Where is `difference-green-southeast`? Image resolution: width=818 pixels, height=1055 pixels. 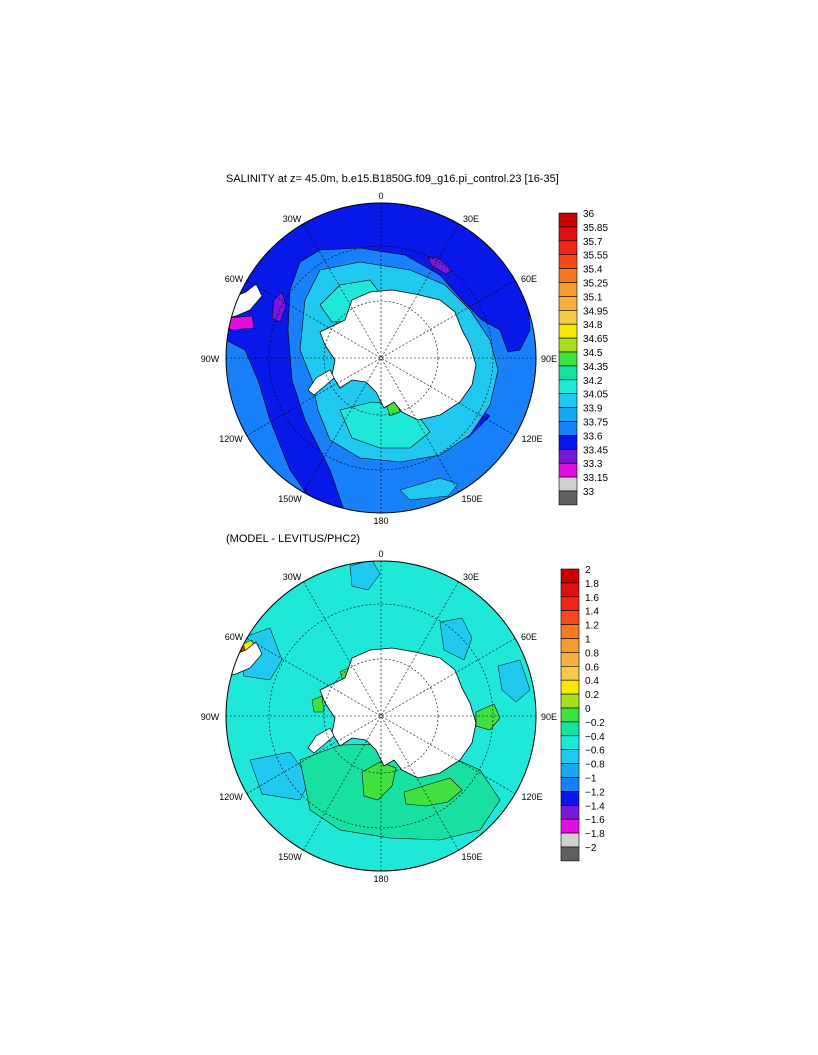 difference-green-southeast is located at coordinates (433, 792).